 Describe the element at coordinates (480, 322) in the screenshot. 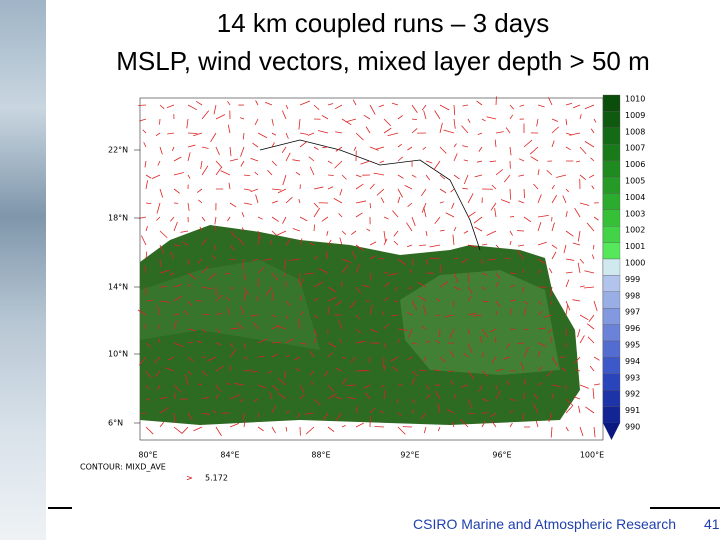

I see `mixed-layer-region` at that location.